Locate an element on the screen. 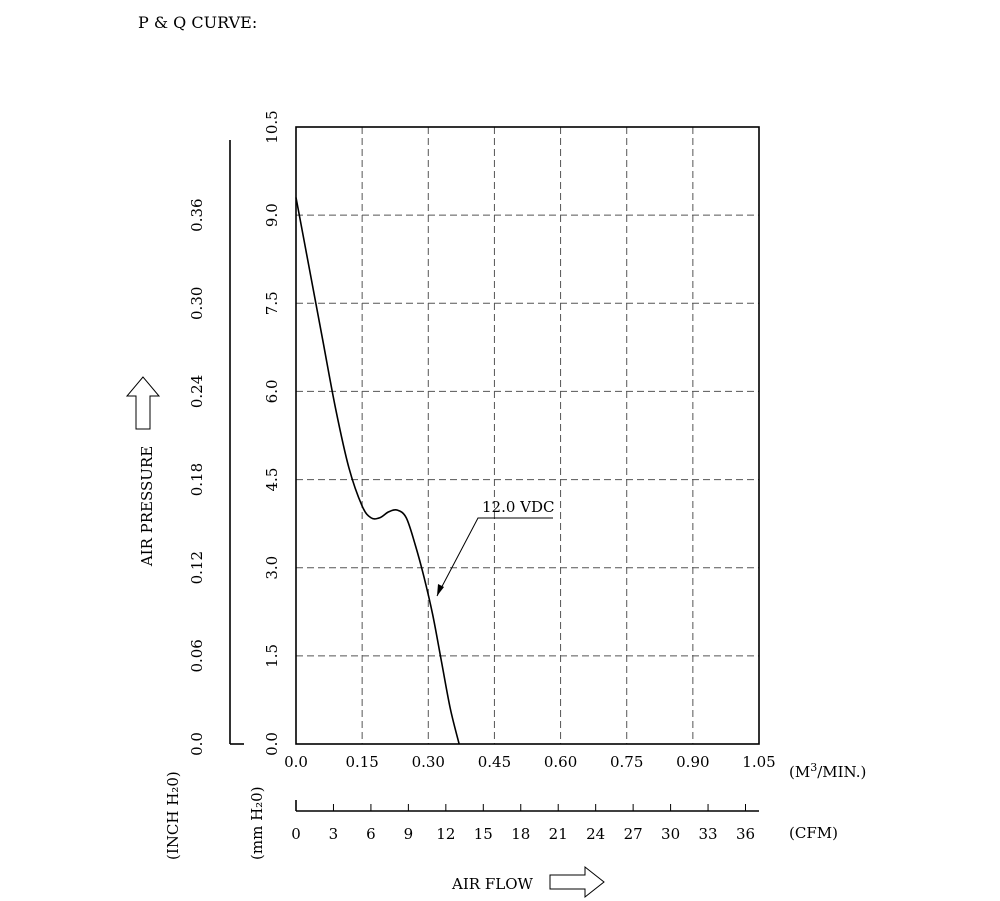  y-tick-label-mm: 9.0 is located at coordinates (272, 215).